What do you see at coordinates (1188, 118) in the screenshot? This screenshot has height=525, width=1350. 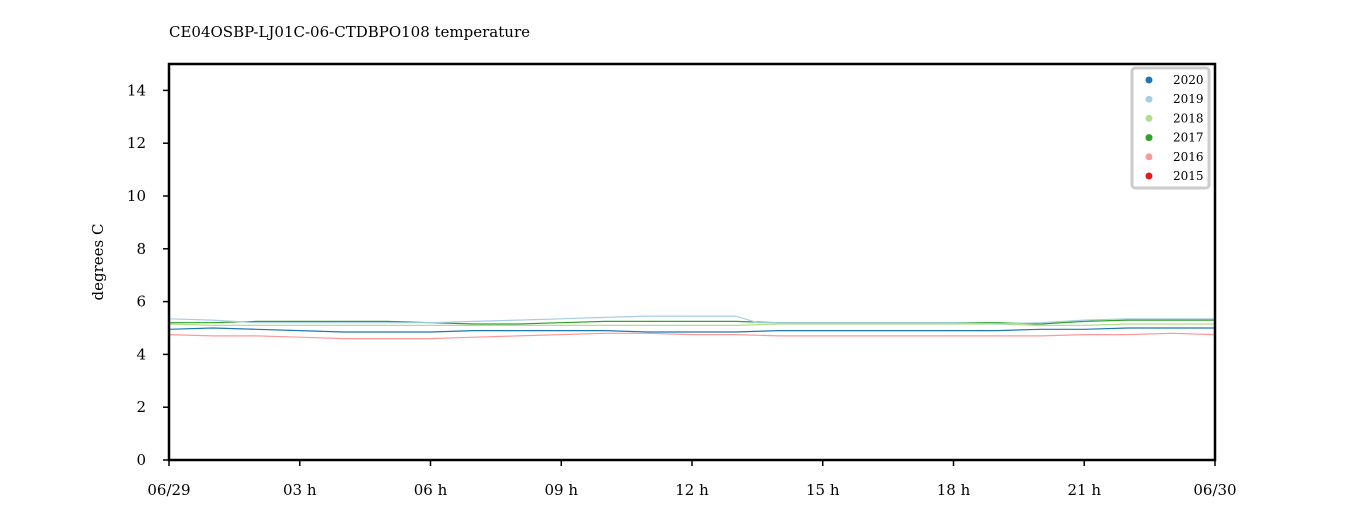 I see `legend-label-2018: 2018` at bounding box center [1188, 118].